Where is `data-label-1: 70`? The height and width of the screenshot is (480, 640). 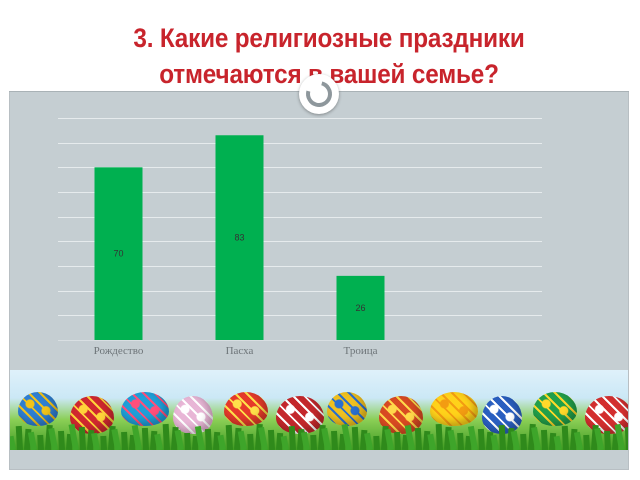
data-label-1: 70 is located at coordinates (118, 254).